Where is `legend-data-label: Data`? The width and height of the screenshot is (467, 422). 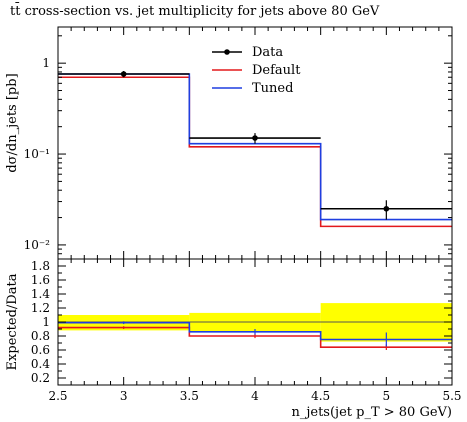
legend-data-label: Data is located at coordinates (267, 52).